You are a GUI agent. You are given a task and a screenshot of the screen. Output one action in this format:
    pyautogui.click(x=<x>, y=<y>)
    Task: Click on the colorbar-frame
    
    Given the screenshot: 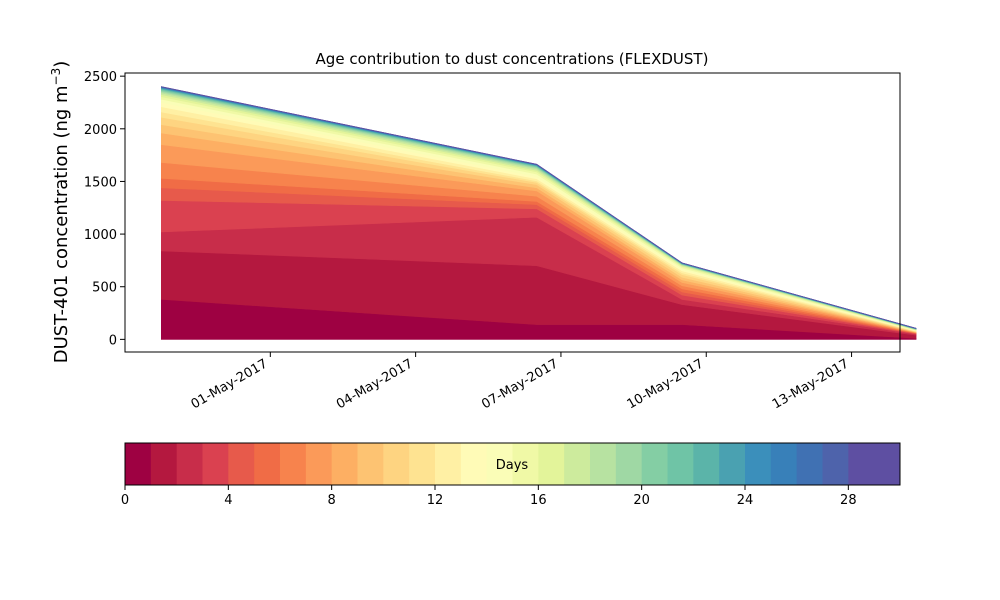 What is the action you would take?
    pyautogui.click(x=512, y=464)
    